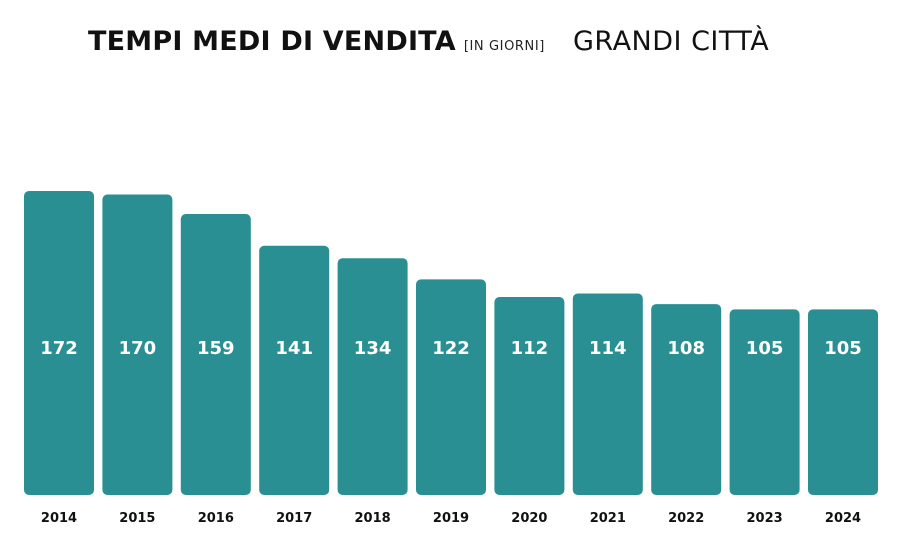 The width and height of the screenshot is (919, 545). I want to click on x-tick-label-2020: 2020, so click(529, 518).